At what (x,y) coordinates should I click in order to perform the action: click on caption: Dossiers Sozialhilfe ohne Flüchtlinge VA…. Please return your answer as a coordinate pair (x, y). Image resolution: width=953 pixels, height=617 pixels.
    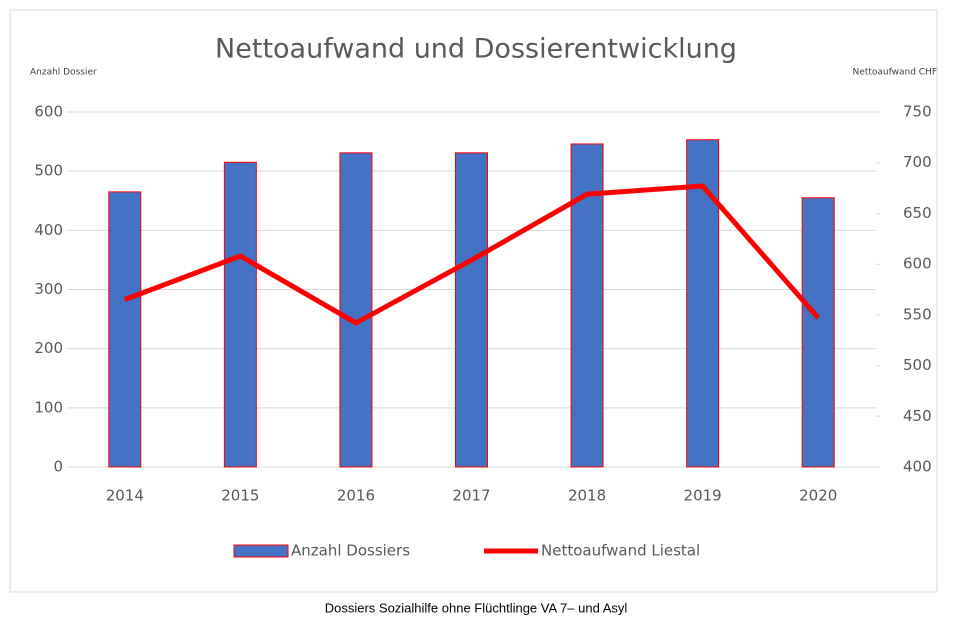
    Looking at the image, I should click on (476, 607).